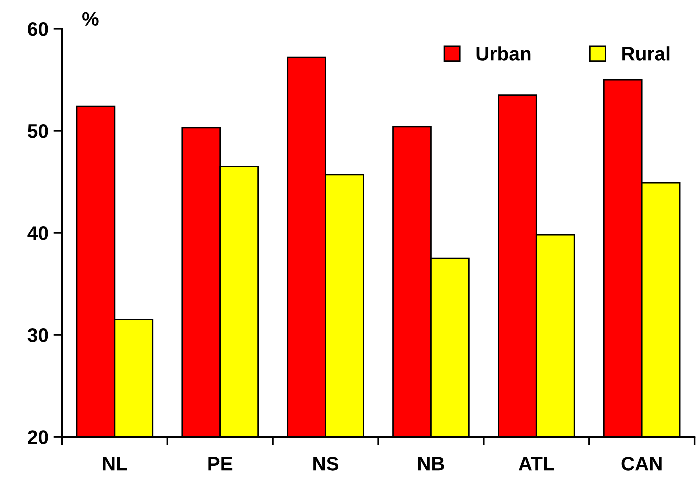  What do you see at coordinates (90, 19) in the screenshot?
I see `y-axis-title: %` at bounding box center [90, 19].